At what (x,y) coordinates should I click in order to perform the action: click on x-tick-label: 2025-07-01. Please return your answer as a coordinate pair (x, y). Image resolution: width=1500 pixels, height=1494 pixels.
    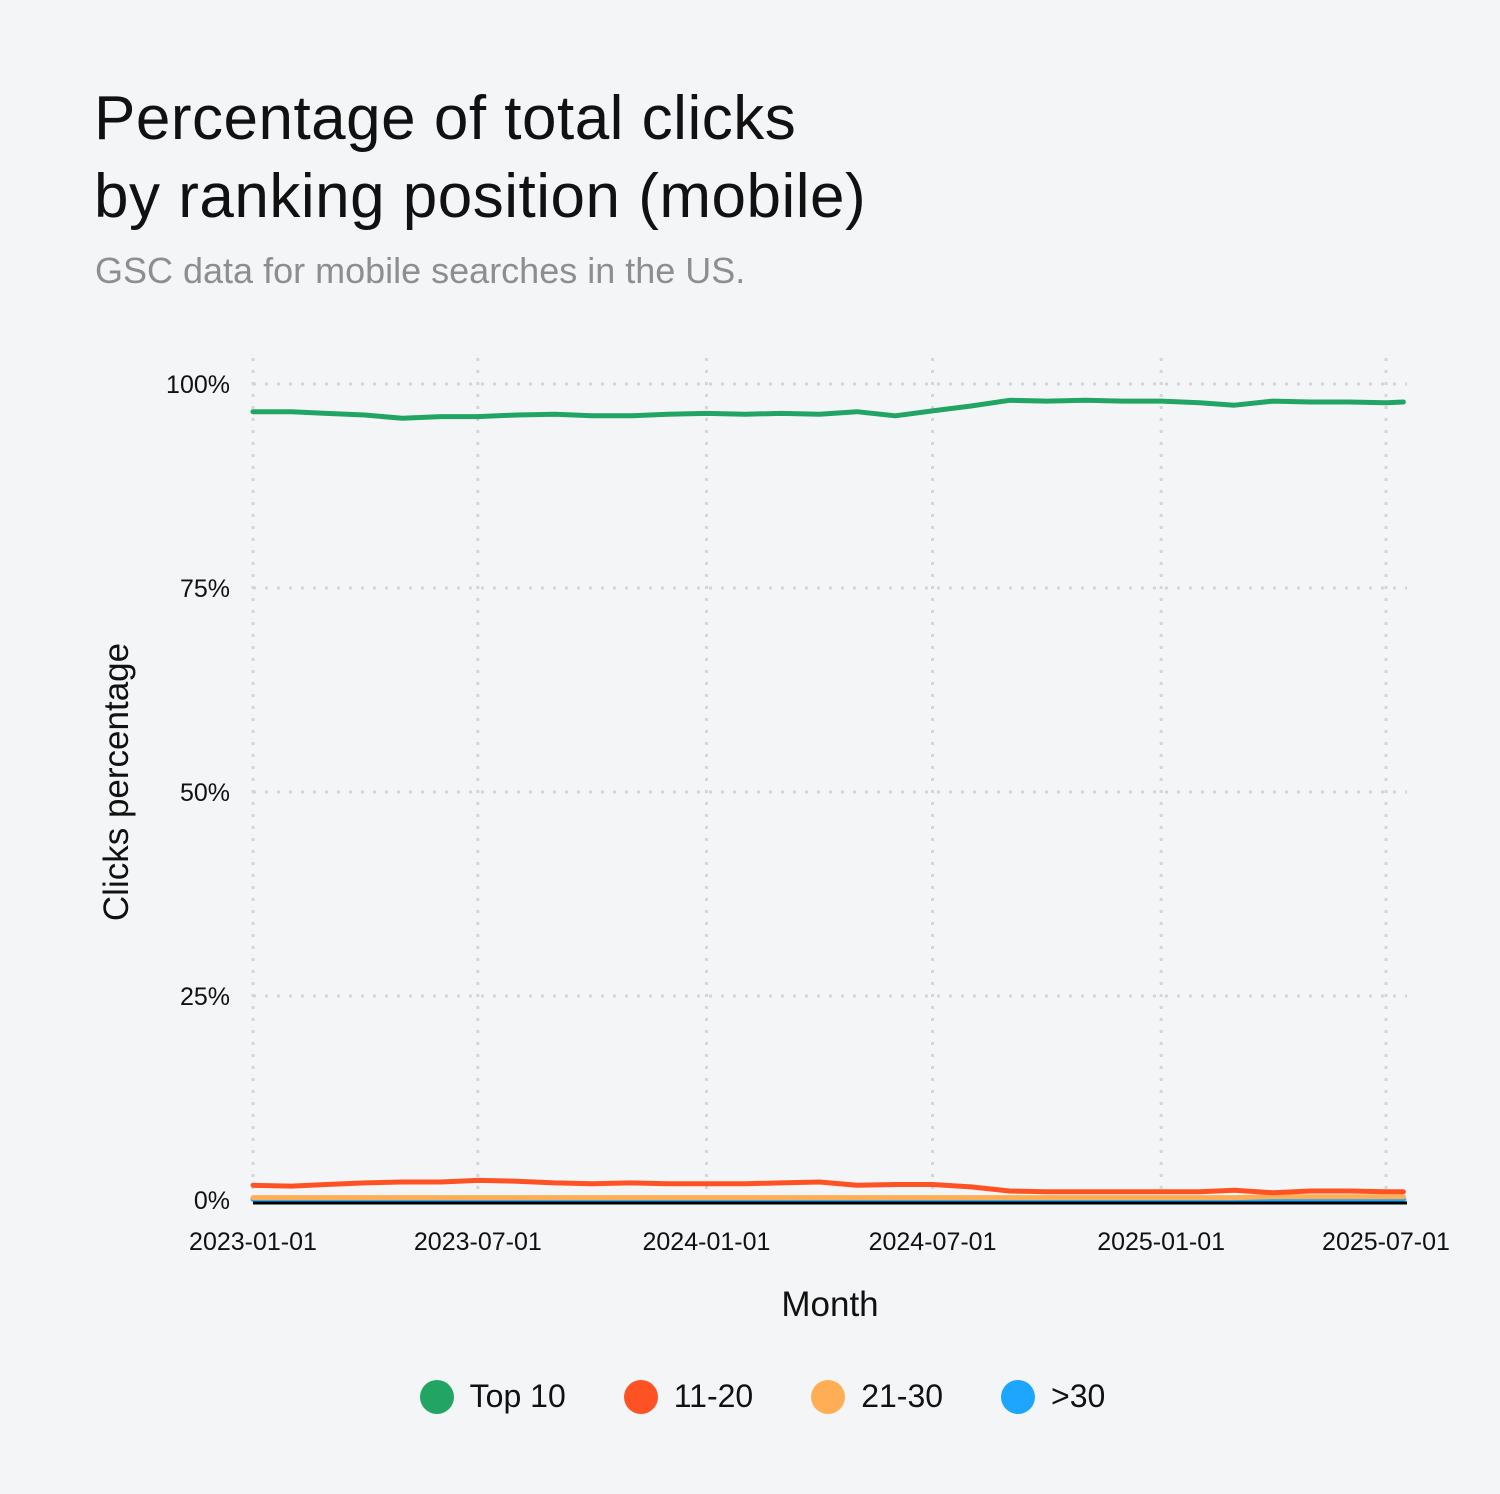
    Looking at the image, I should click on (1386, 1242).